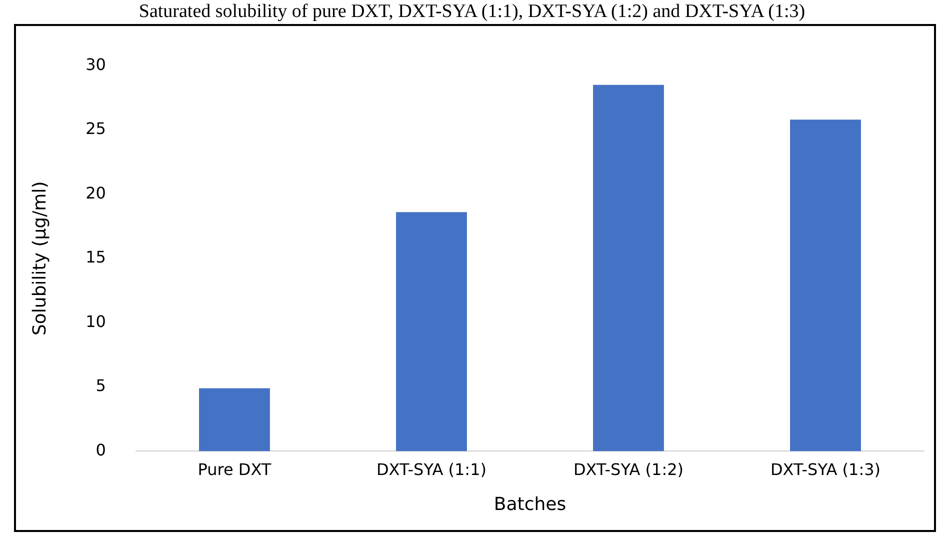 The image size is (944, 540). What do you see at coordinates (431, 469) in the screenshot?
I see `x-tick-label: DXT-SYA (1:1)` at bounding box center [431, 469].